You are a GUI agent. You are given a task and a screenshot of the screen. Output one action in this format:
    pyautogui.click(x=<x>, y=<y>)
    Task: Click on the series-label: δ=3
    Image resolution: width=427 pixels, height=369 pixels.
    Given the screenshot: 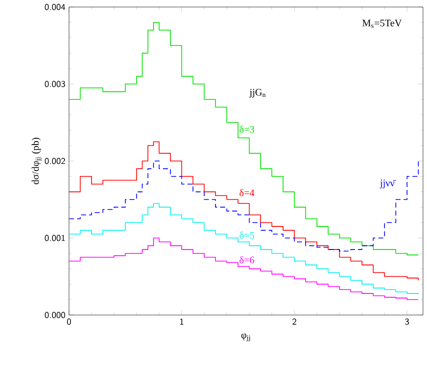 What is the action you would take?
    pyautogui.click(x=247, y=129)
    